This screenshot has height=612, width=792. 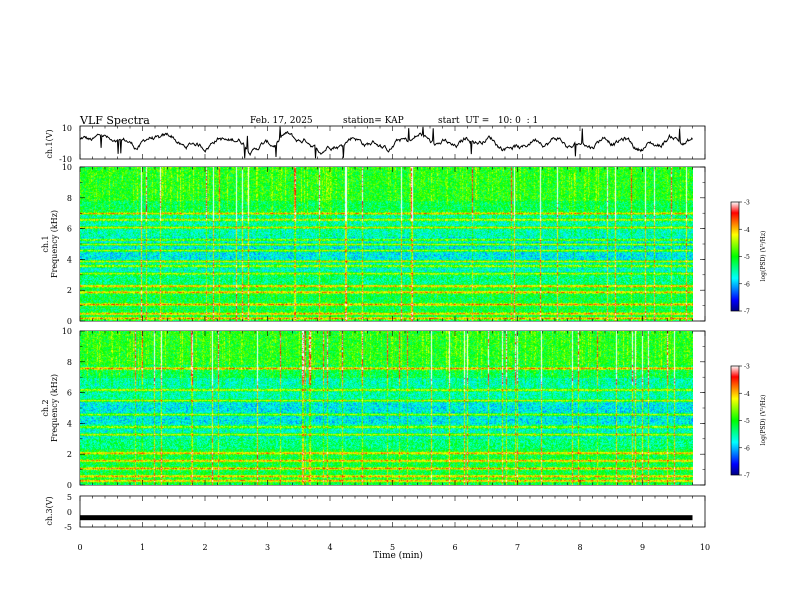 What do you see at coordinates (115, 120) in the screenshot?
I see `chart-title: VLF Spectra` at bounding box center [115, 120].